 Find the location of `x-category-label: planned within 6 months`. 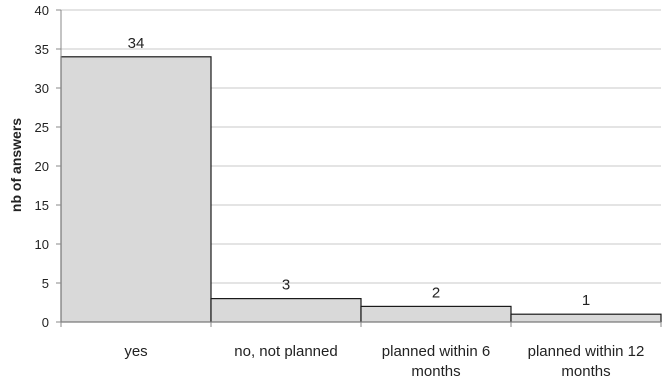

x-category-label: planned within 6 months is located at coordinates (436, 361).